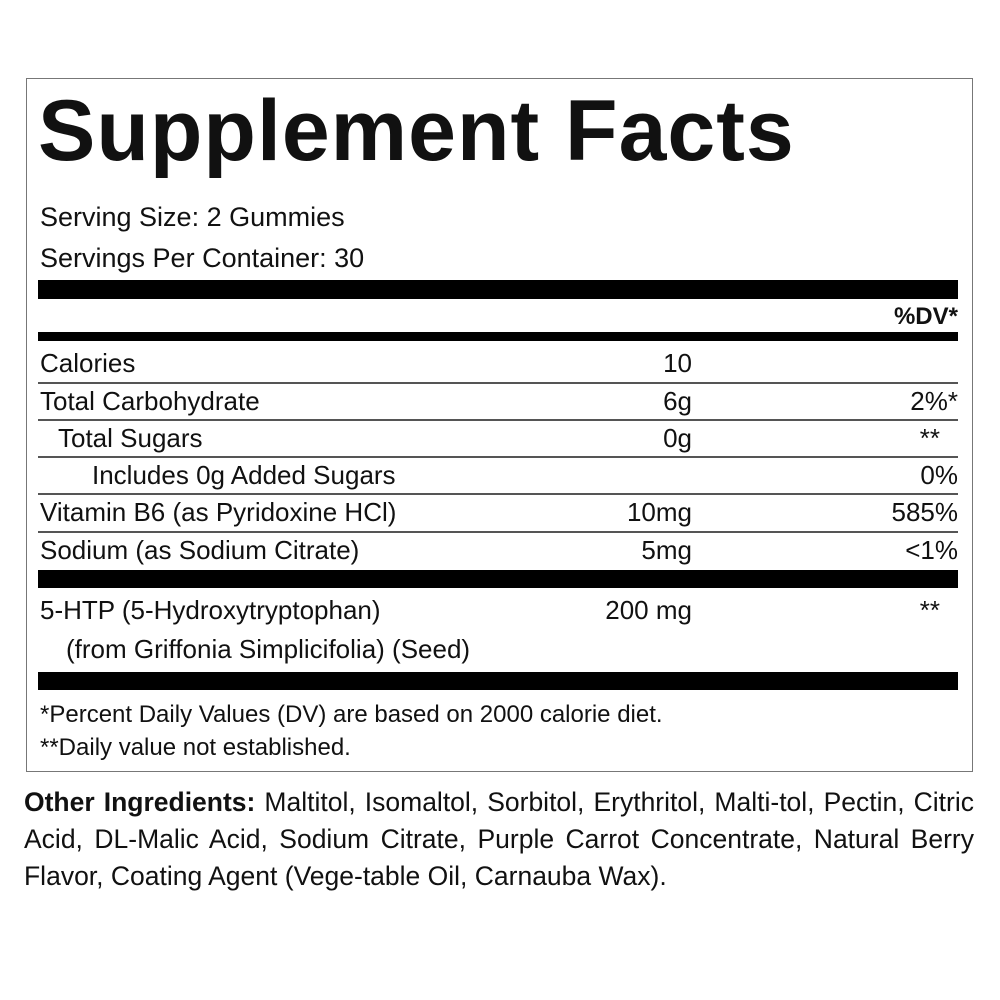 The height and width of the screenshot is (1000, 1000). Describe the element at coordinates (416, 131) in the screenshot. I see `panel-title: Supplement Facts` at that location.